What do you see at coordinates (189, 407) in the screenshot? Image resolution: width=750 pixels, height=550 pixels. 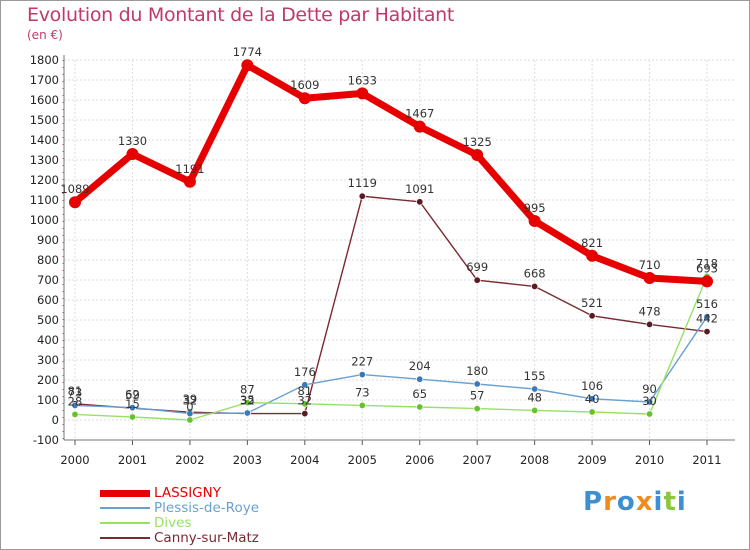 I see `data-label: 0` at bounding box center [189, 407].